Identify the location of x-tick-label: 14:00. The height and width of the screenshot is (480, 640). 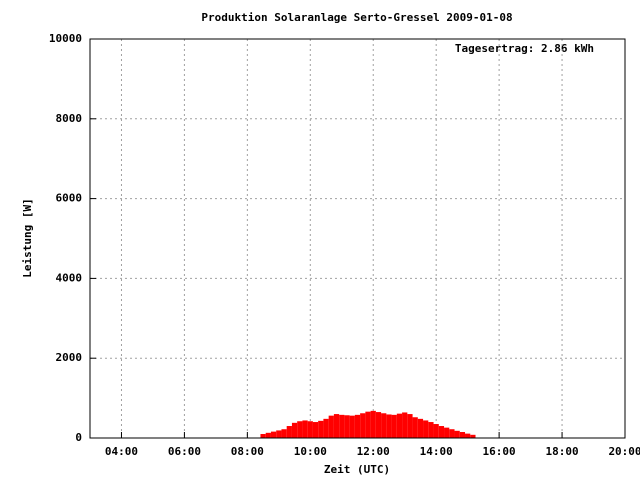
(436, 451).